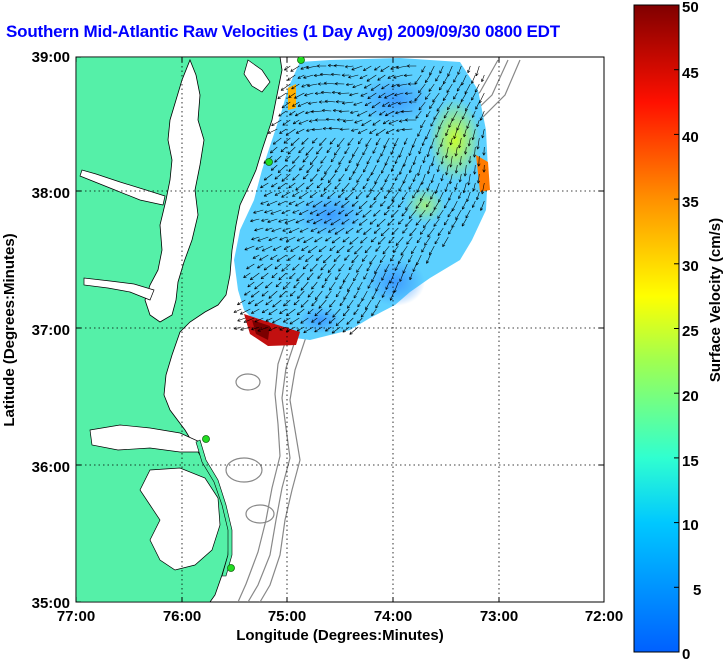 The width and height of the screenshot is (724, 659). I want to click on pamlico-sound, so click(180, 519).